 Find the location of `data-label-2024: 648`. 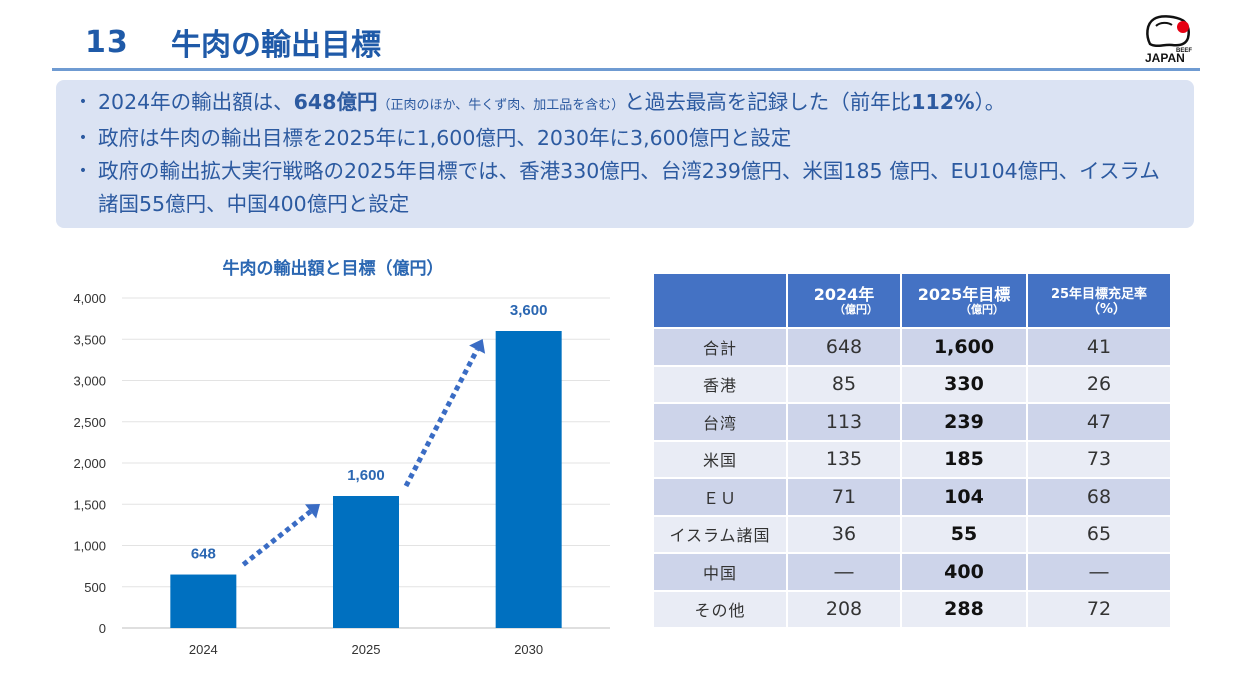

data-label-2024: 648 is located at coordinates (203, 554).